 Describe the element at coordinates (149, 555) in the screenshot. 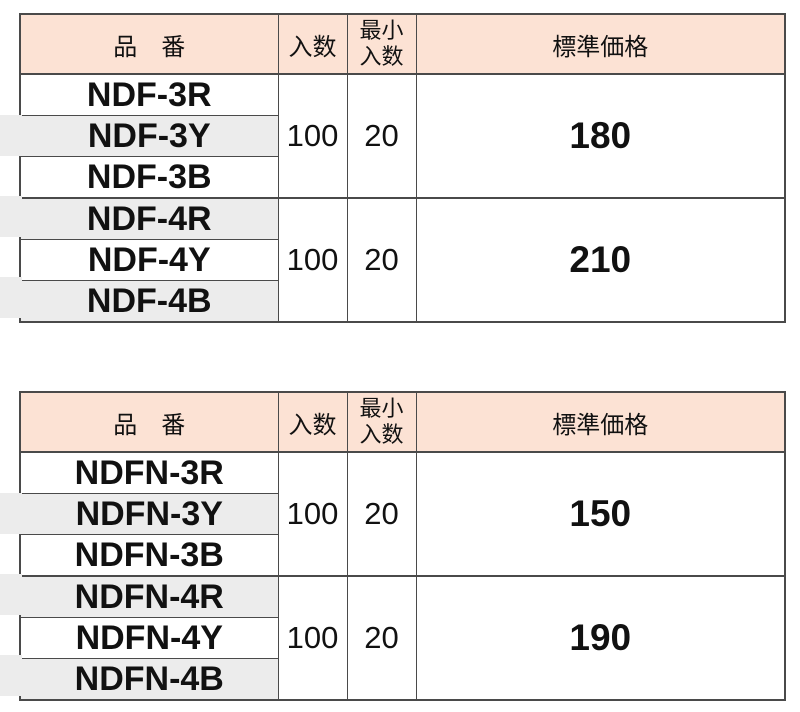

I see `part-cell: NDFN-3B` at that location.